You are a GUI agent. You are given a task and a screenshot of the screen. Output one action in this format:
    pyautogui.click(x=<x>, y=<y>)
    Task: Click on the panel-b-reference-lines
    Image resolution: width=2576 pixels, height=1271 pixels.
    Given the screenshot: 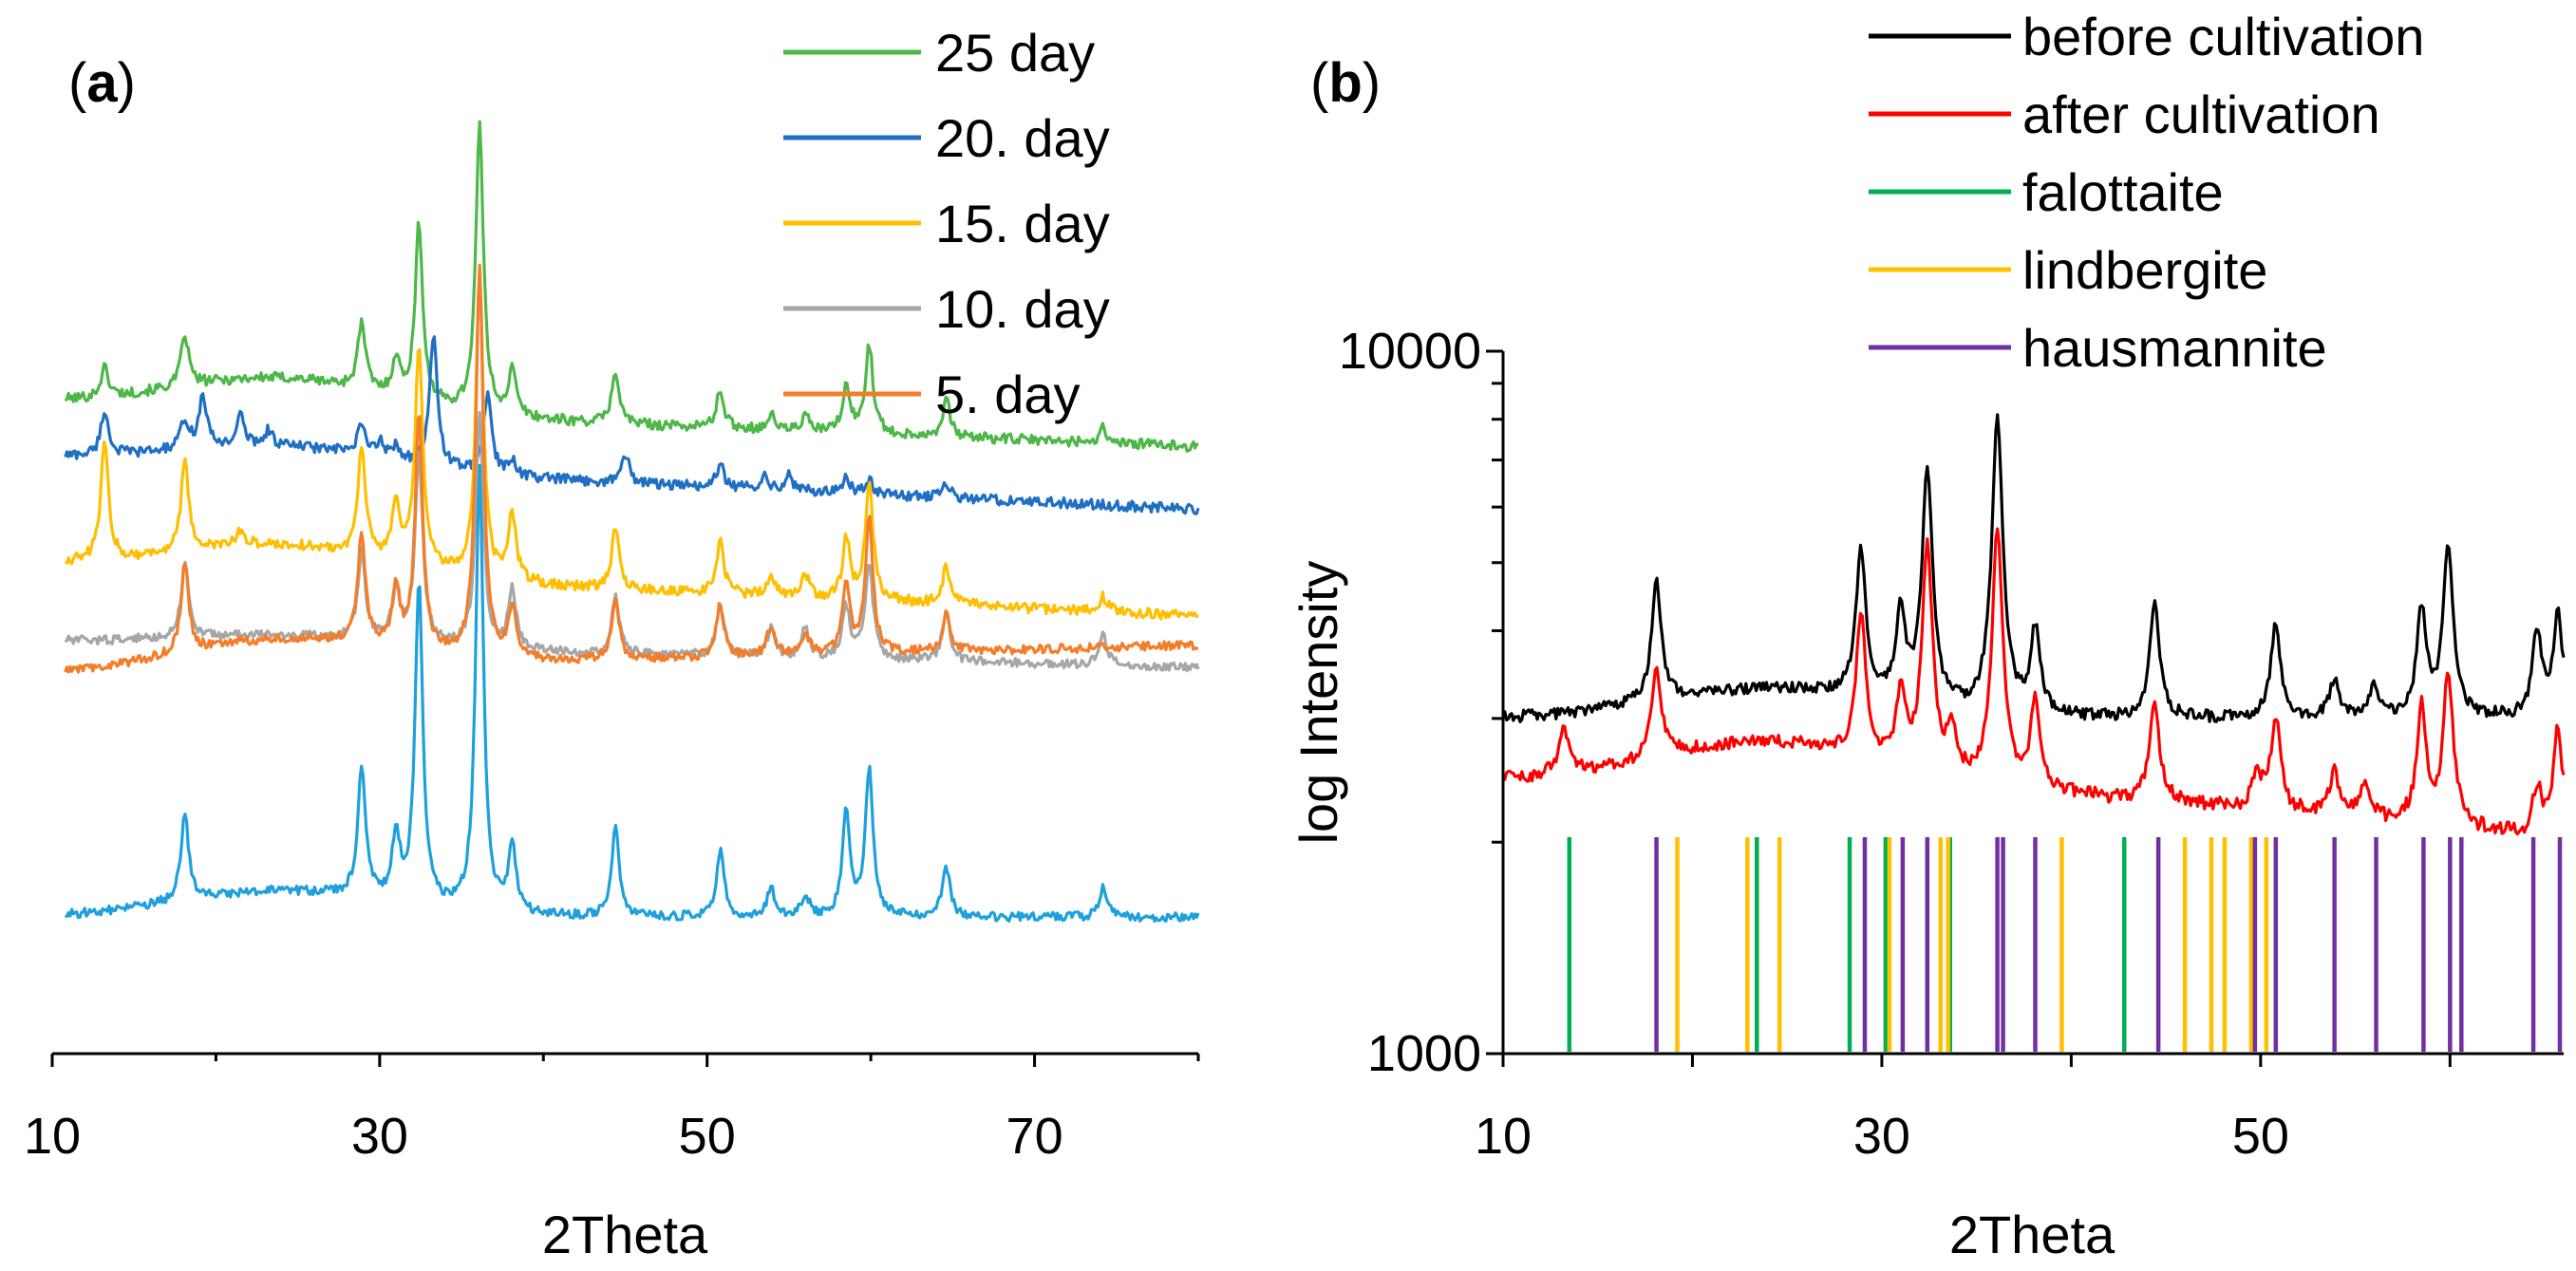 What is the action you would take?
    pyautogui.click(x=2065, y=944)
    